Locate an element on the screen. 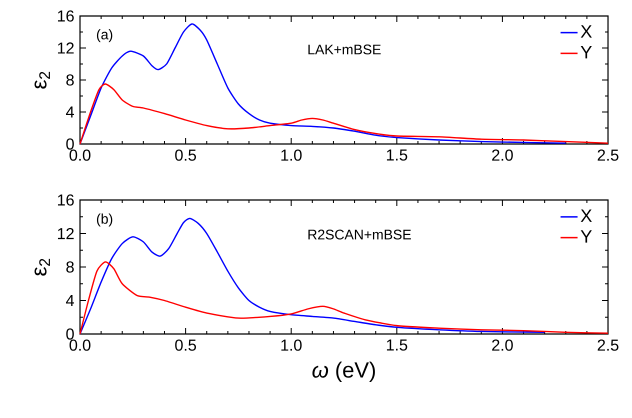  x-axis-title: ω (eV) is located at coordinates (343, 372).